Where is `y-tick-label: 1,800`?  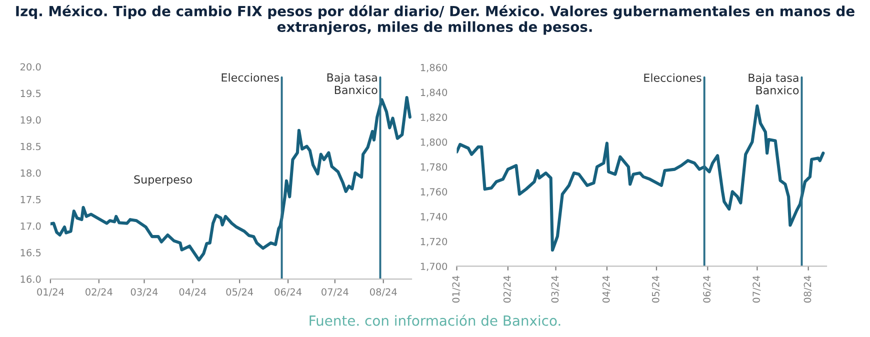
y-tick-label: 1,800 is located at coordinates (434, 142).